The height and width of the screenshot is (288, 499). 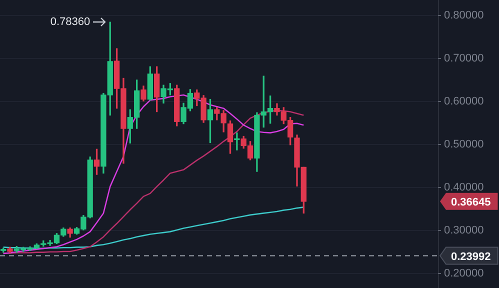 What do you see at coordinates (464, 188) in the screenshot?
I see `y-tick-label: 0.40000` at bounding box center [464, 188].